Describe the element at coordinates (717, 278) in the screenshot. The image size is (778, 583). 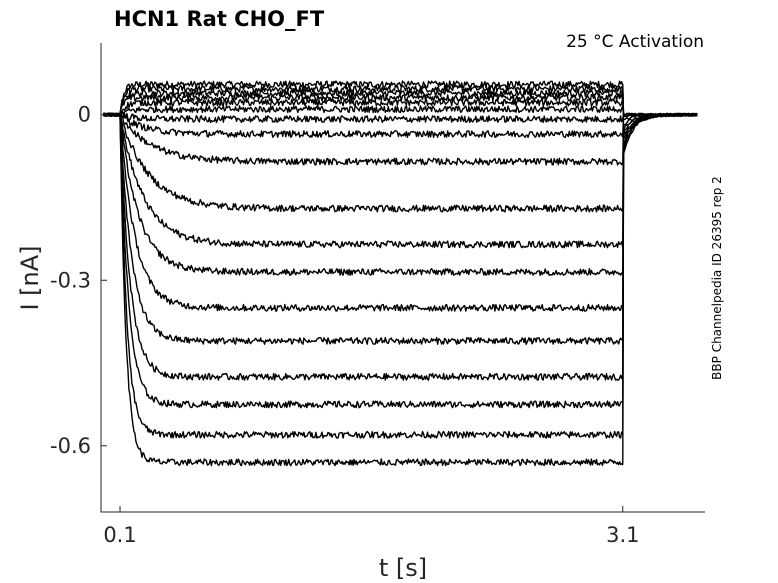
I see `source-label: BBP Channelpedia ID 26395 rep 2` at that location.